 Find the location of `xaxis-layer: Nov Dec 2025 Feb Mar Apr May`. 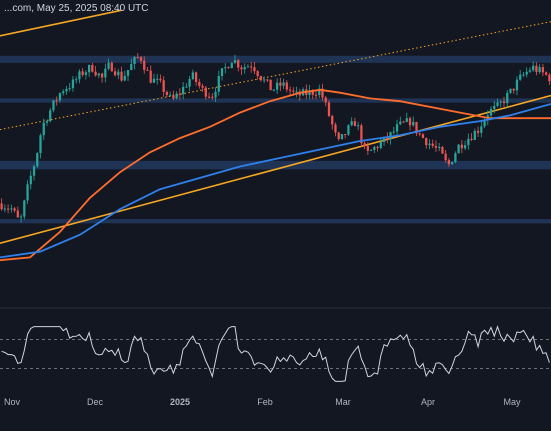

xaxis-layer: Nov Dec 2025 Feb Mar Apr May is located at coordinates (262, 402).